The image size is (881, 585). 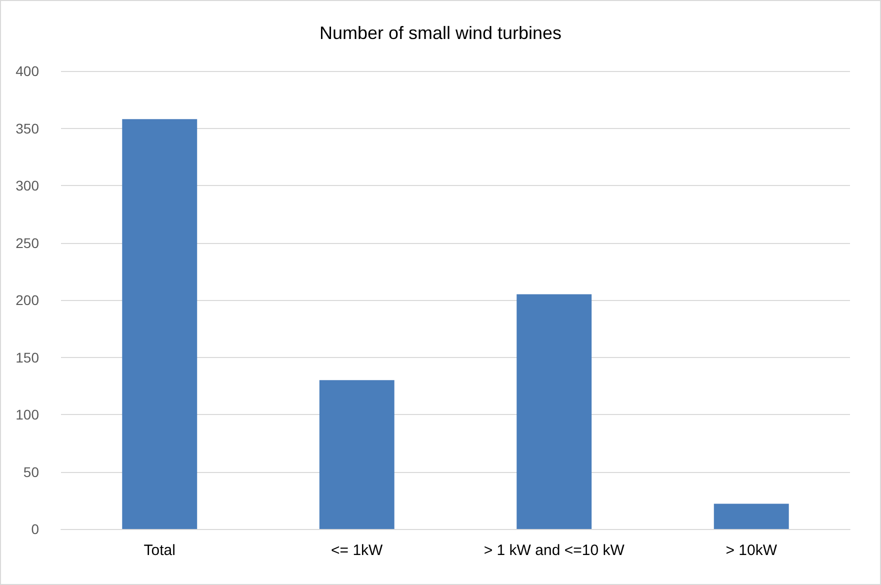 What do you see at coordinates (31, 472) in the screenshot?
I see `y-tick-label: 50` at bounding box center [31, 472].